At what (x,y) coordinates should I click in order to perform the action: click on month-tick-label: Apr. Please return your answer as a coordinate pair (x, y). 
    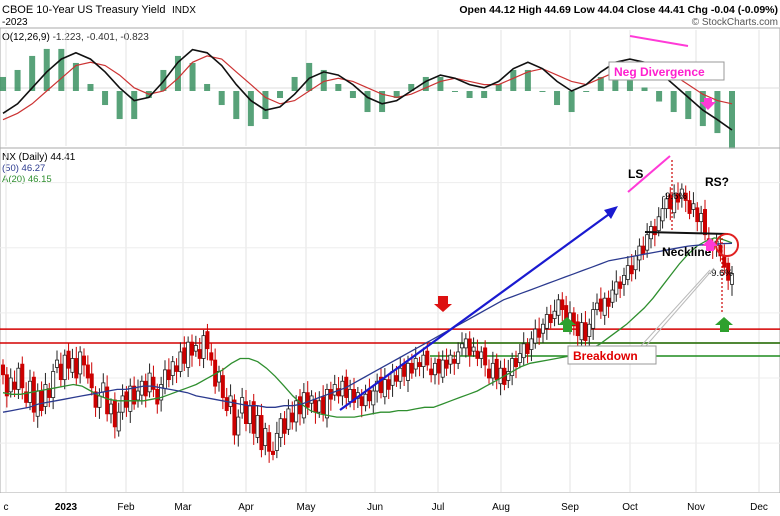
    Looking at the image, I should click on (246, 507).